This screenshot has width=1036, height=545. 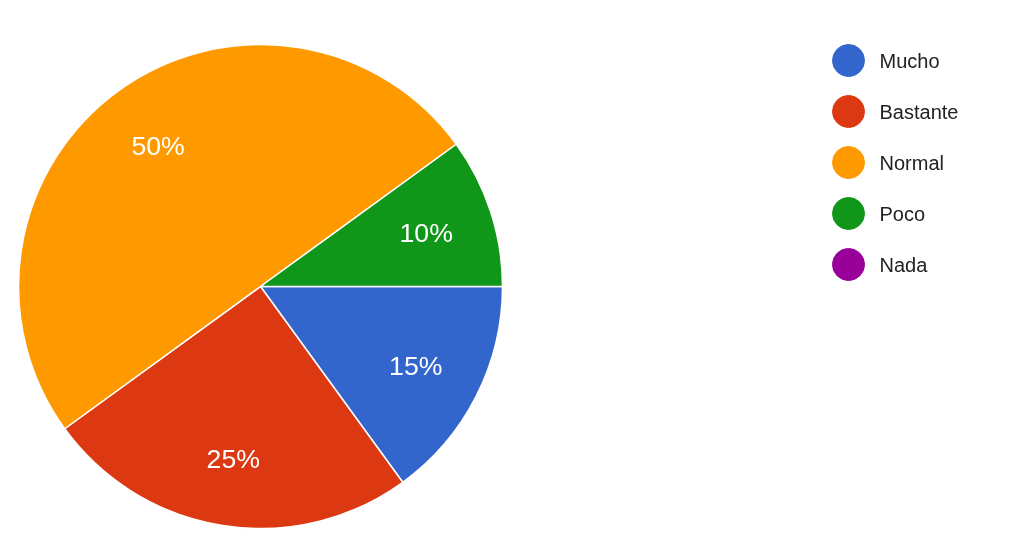 I want to click on data-label: 15%, so click(x=416, y=365).